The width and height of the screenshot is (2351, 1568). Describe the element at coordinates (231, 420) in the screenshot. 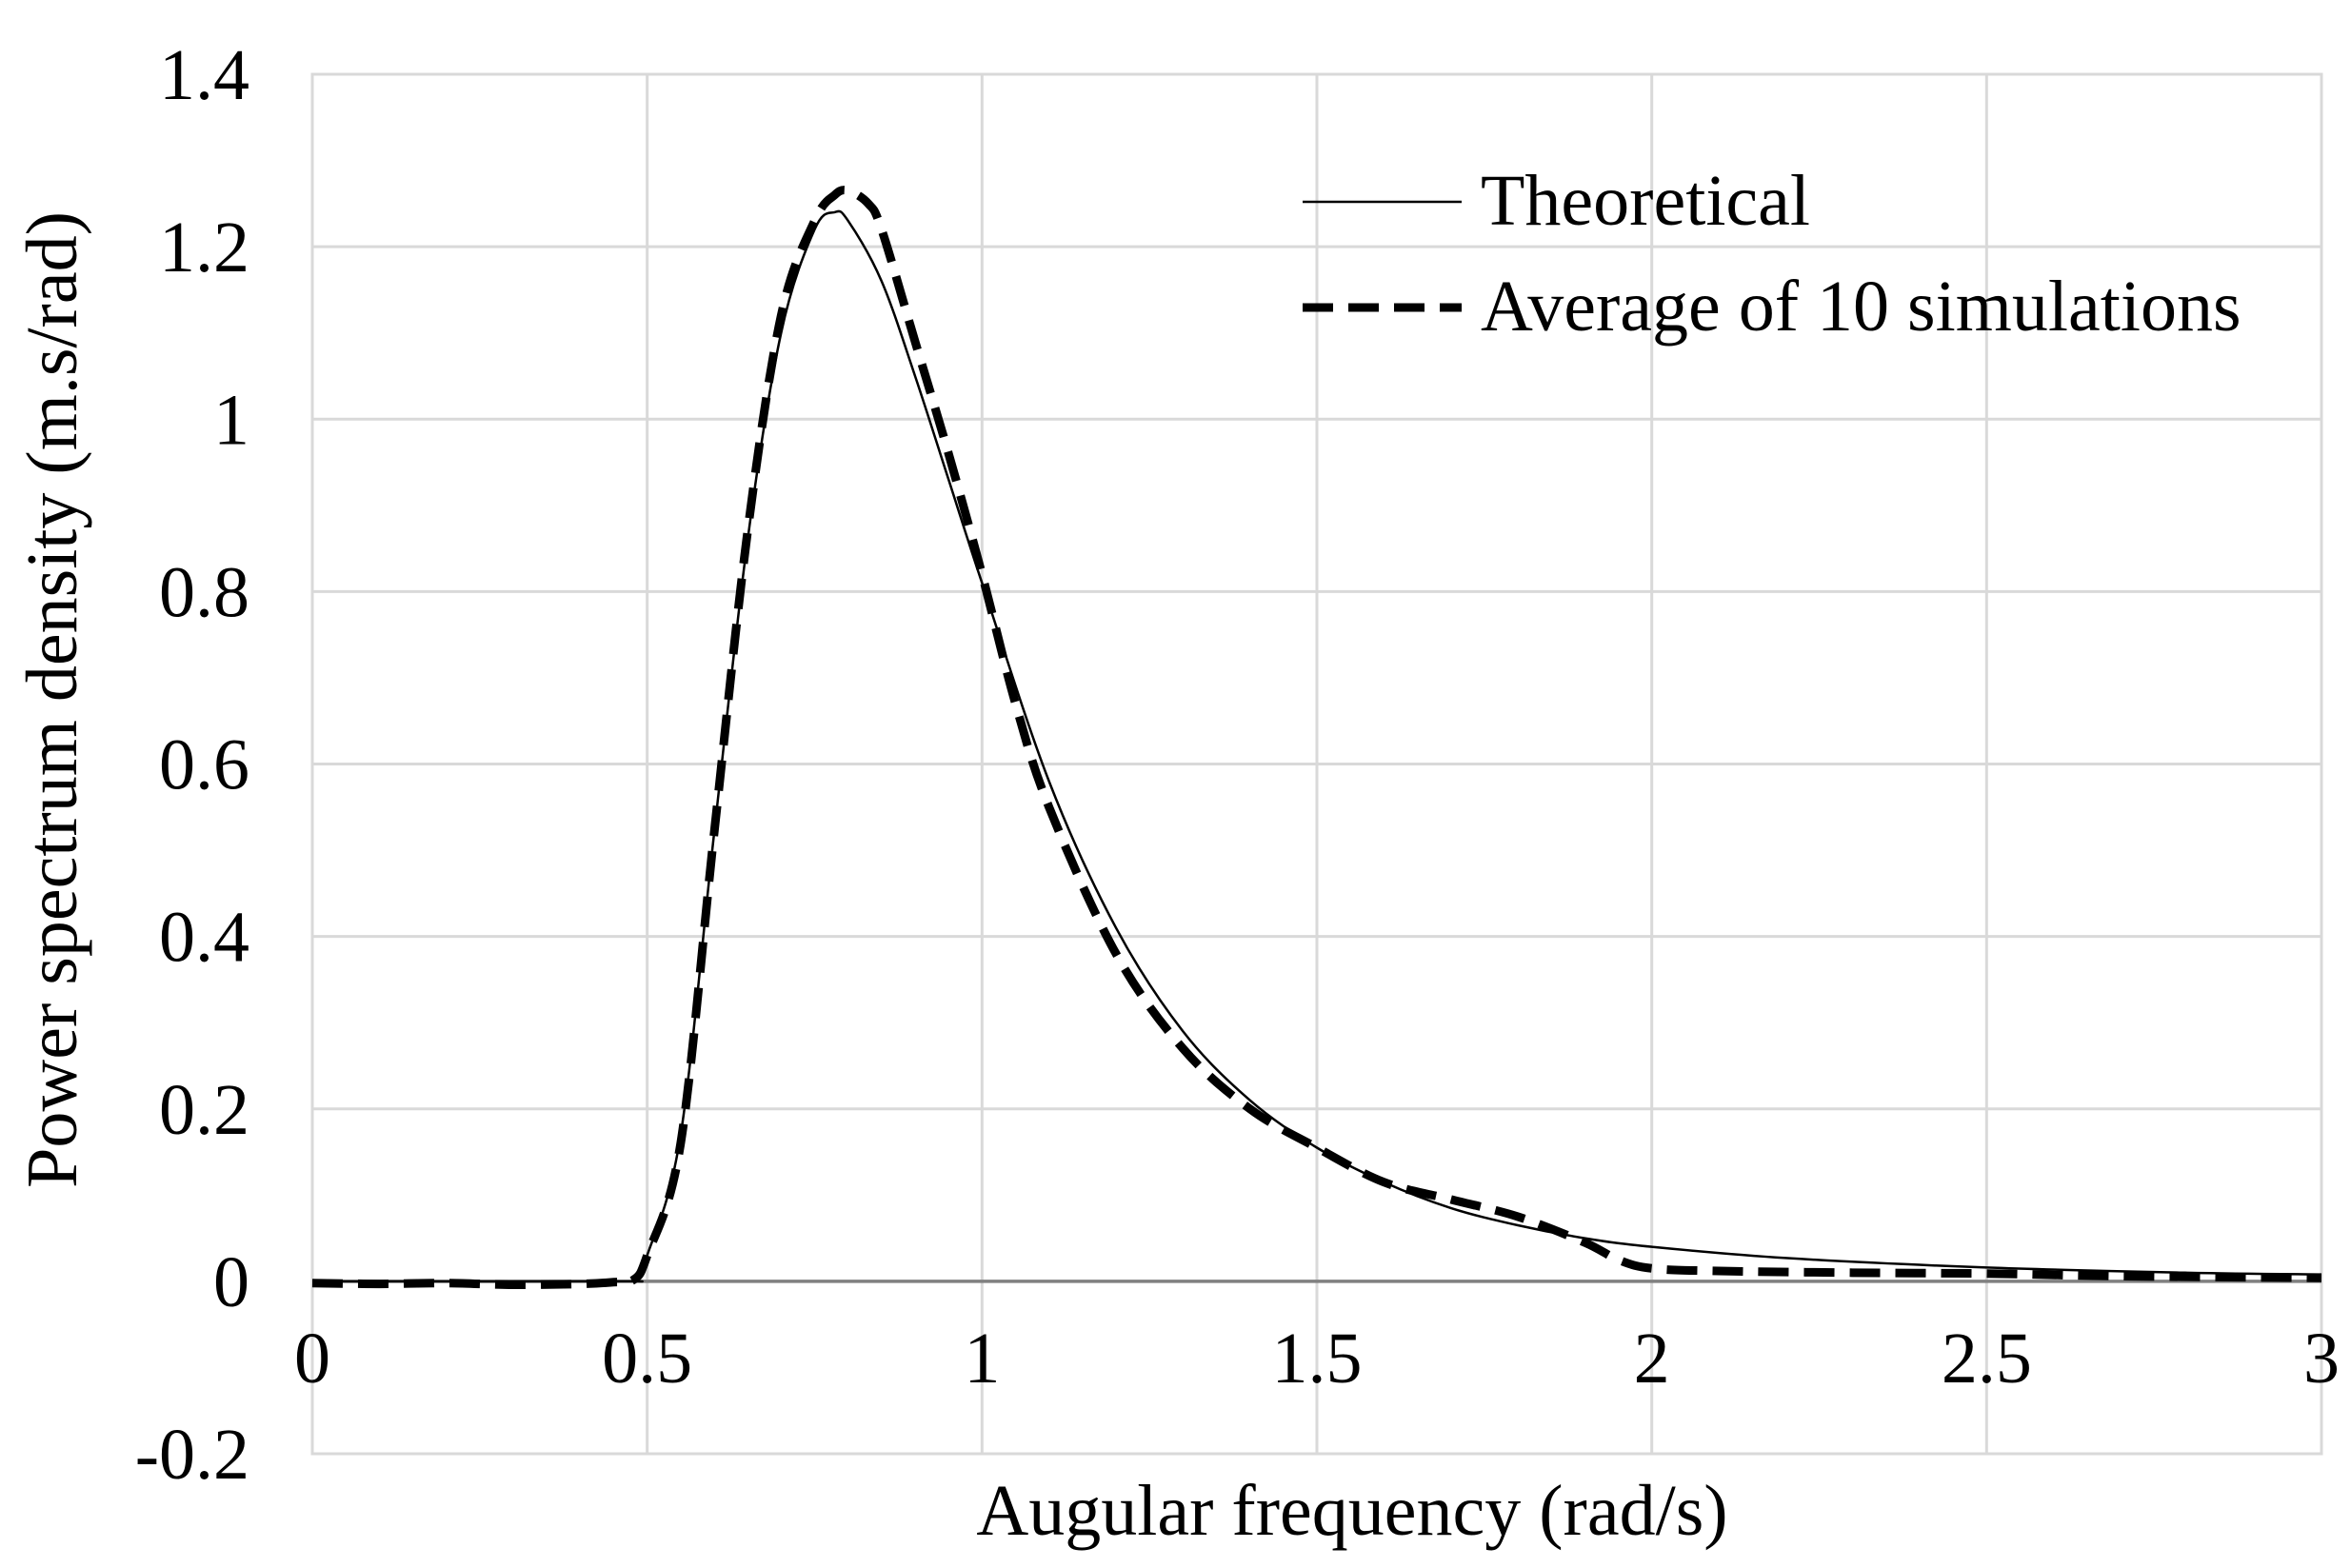

I see `y-tick-label: 1` at that location.